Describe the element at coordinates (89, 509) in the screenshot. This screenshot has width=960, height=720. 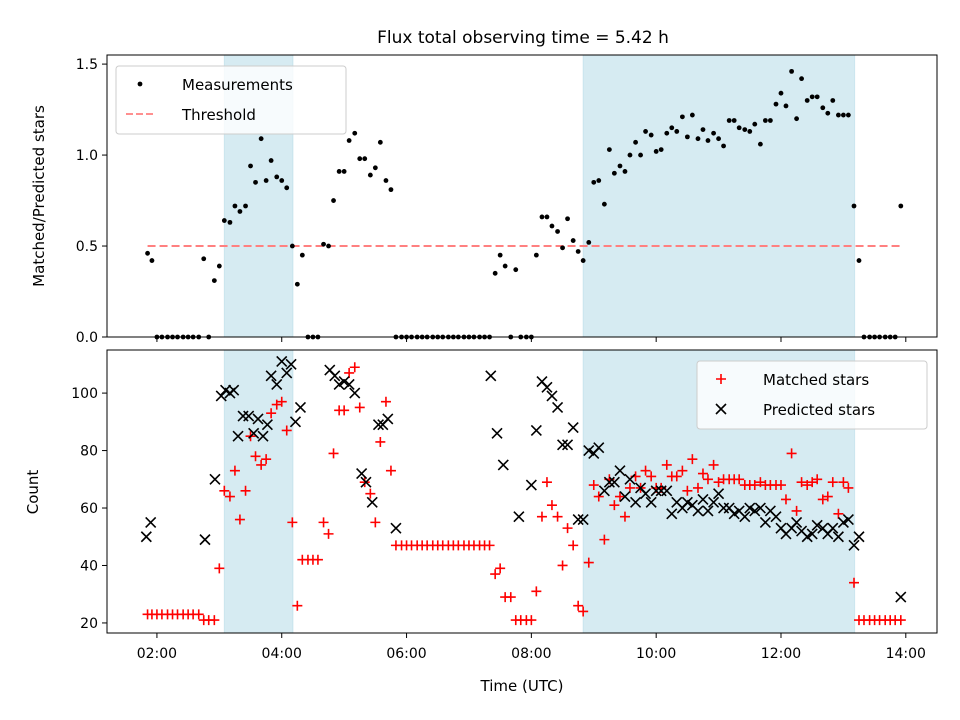
I see `y-tick-label: 60` at that location.